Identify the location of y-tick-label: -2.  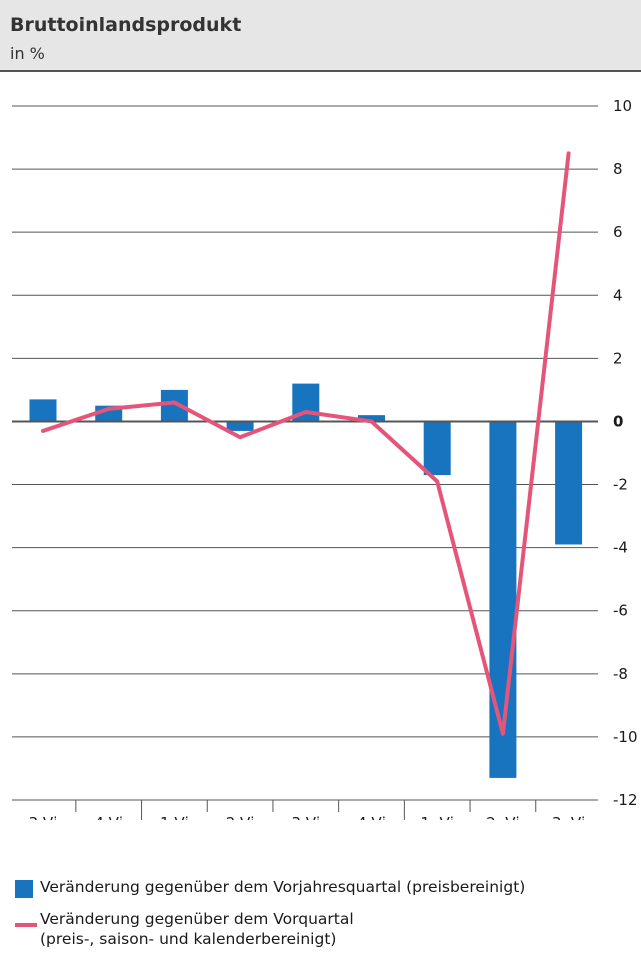
(620, 485).